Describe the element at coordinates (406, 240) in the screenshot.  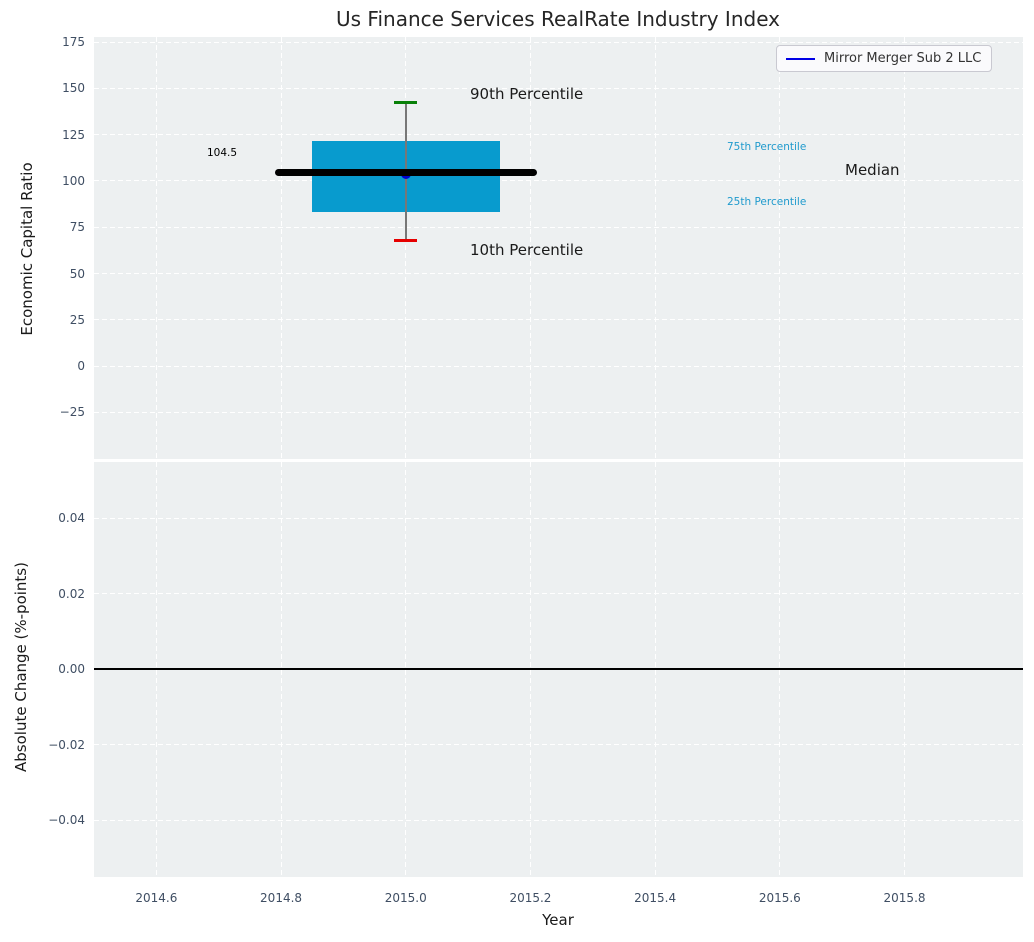
I see `p10-cap` at that location.